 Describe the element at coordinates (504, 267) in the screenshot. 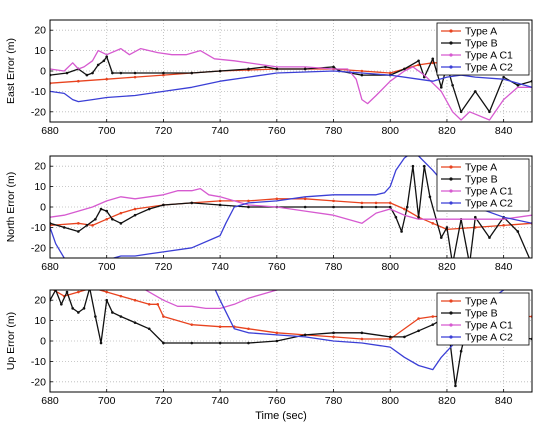

I see `x-tick-label: 840` at that location.